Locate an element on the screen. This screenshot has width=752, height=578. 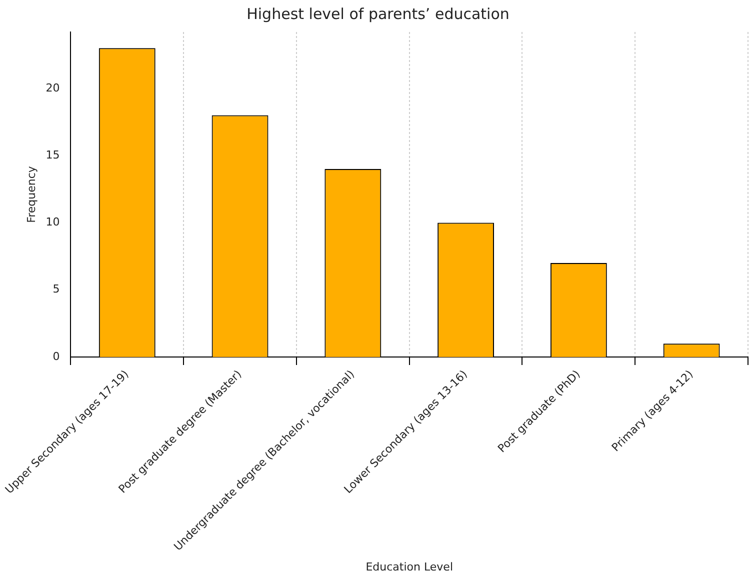
y-tick-label: 20 is located at coordinates (53, 87).